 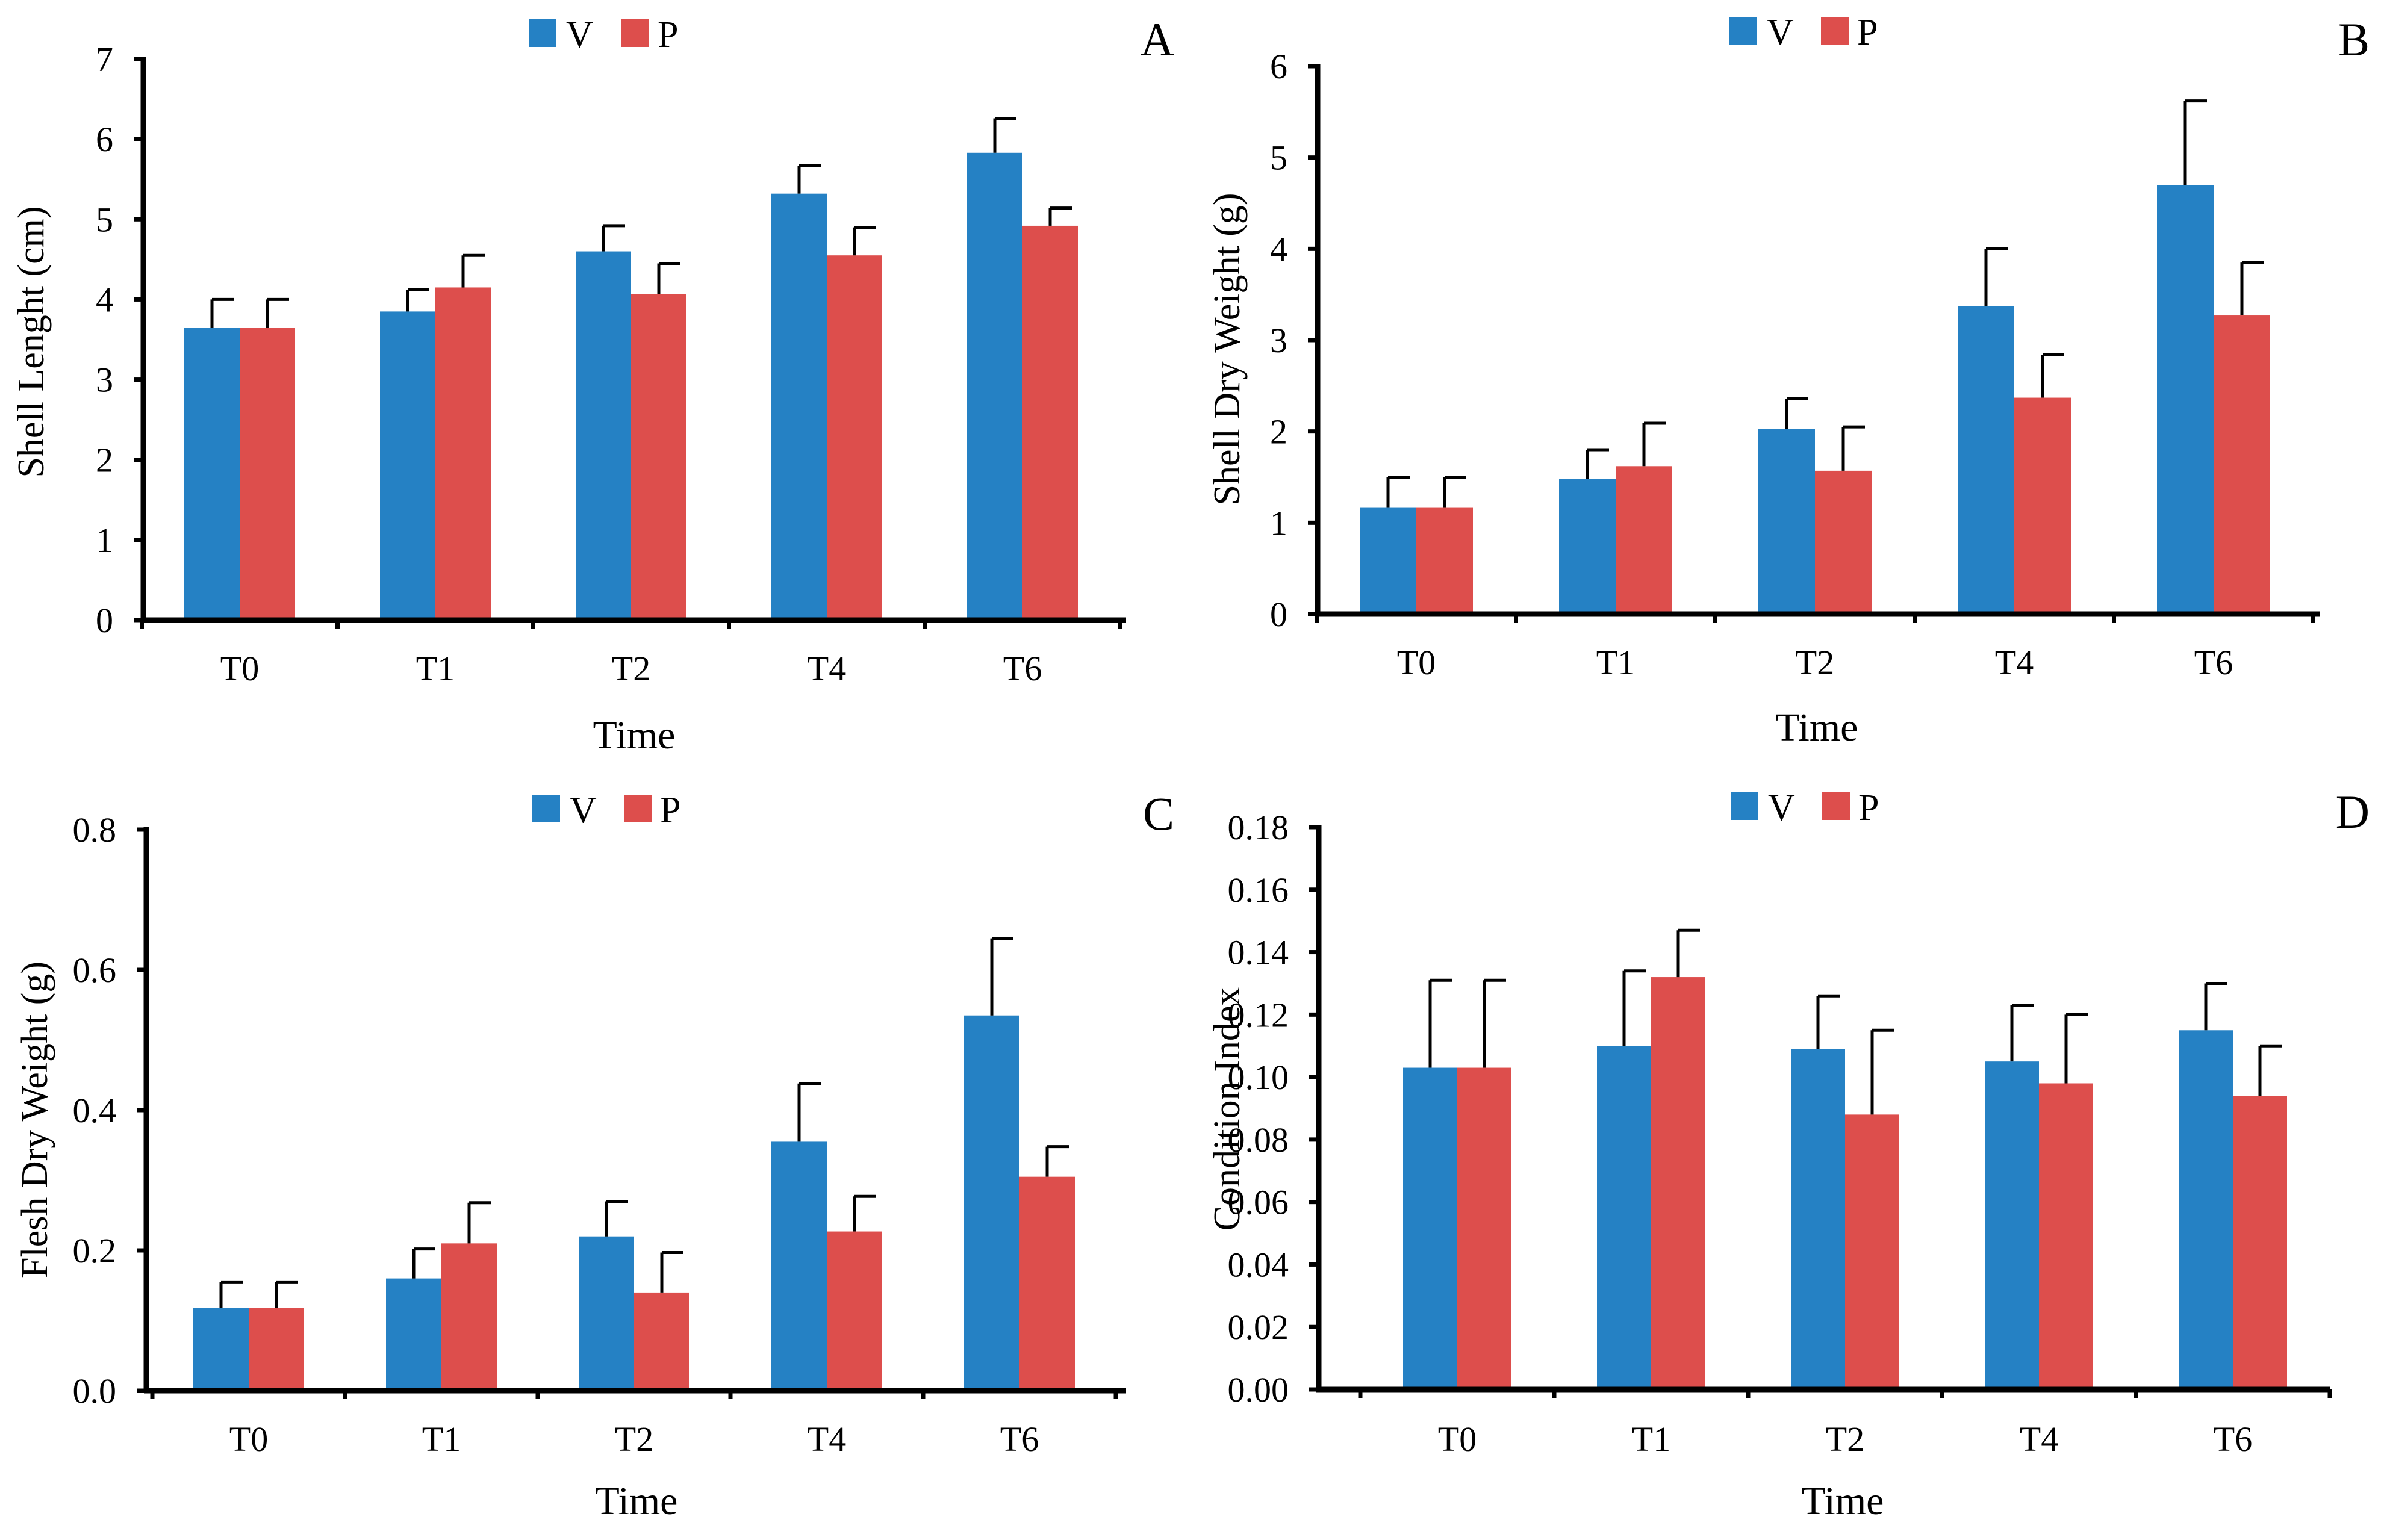 What do you see at coordinates (2206, 1210) in the screenshot?
I see `panel-d-bar-v-t6` at bounding box center [2206, 1210].